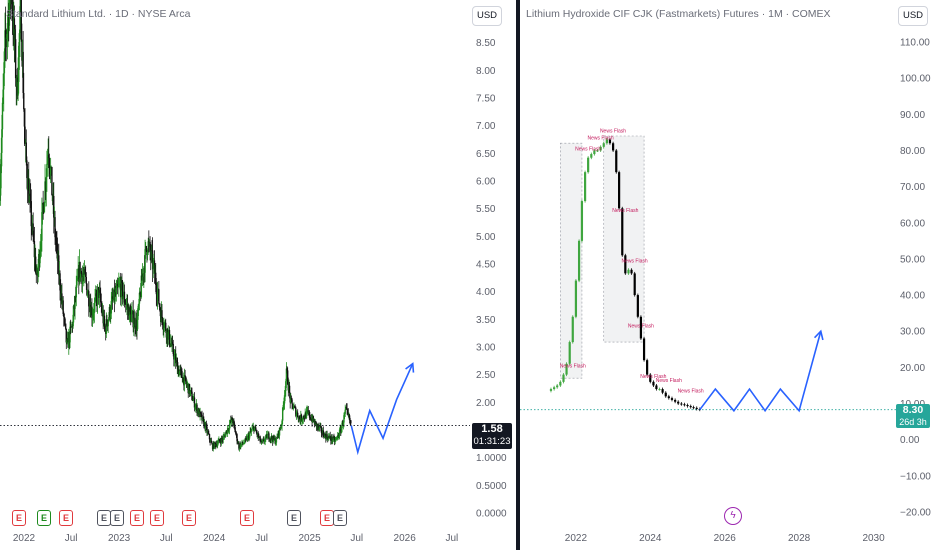 The width and height of the screenshot is (932, 550). Describe the element at coordinates (356, 538) in the screenshot. I see `x-tick-label: Jul` at that location.